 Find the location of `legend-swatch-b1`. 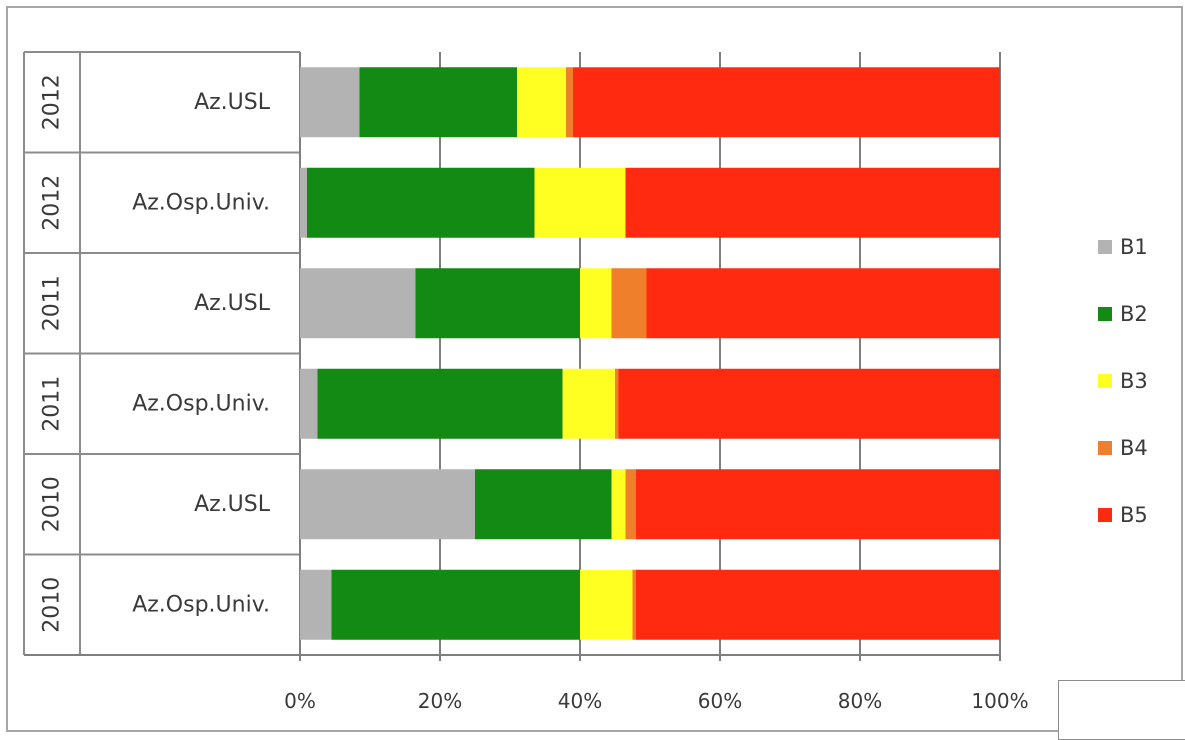

legend-swatch-b1 is located at coordinates (1105, 247).